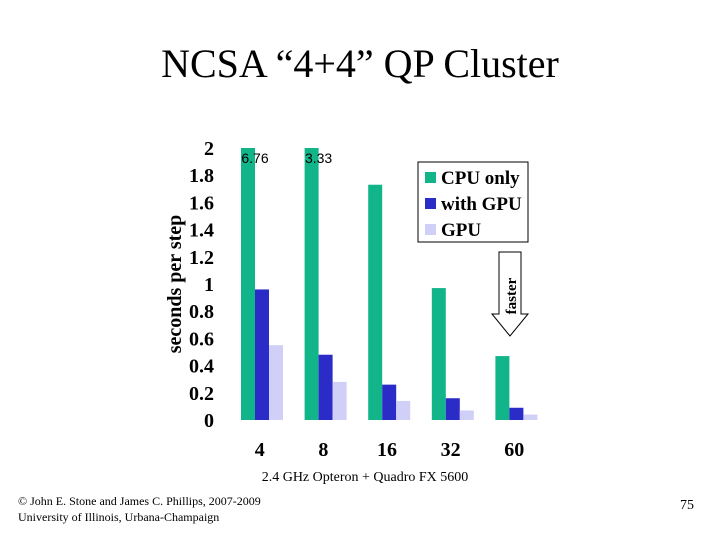  I want to click on legend-box, so click(473, 202).